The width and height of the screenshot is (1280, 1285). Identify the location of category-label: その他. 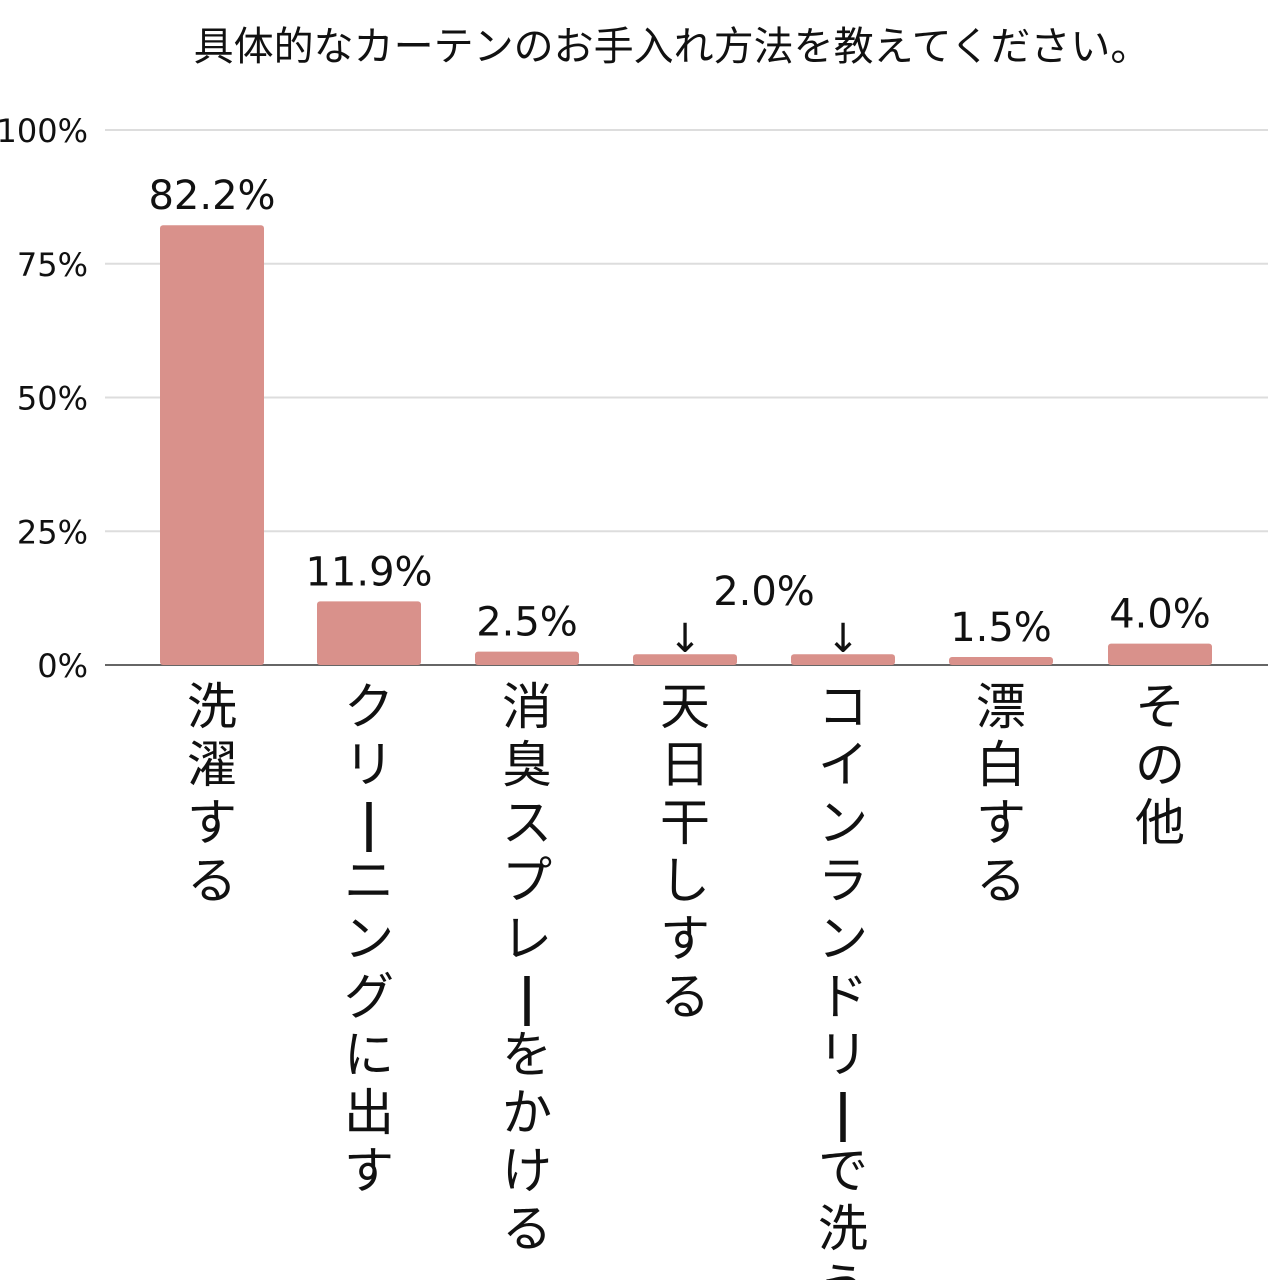
(1160, 765).